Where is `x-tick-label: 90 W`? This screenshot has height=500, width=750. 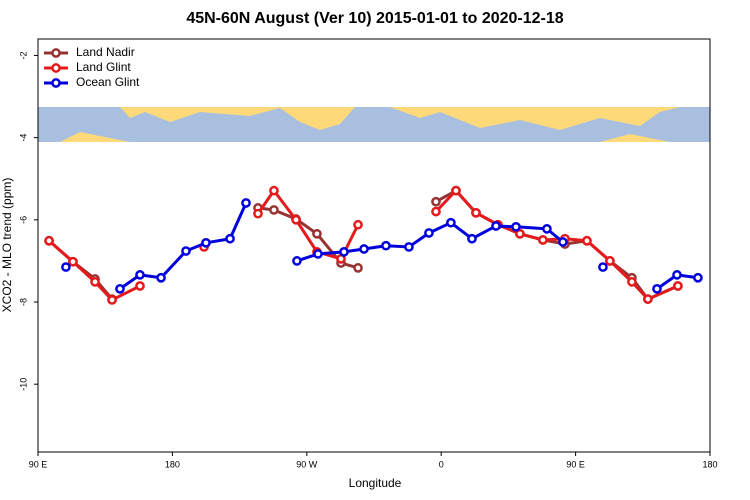 x-tick-label: 90 W is located at coordinates (307, 464).